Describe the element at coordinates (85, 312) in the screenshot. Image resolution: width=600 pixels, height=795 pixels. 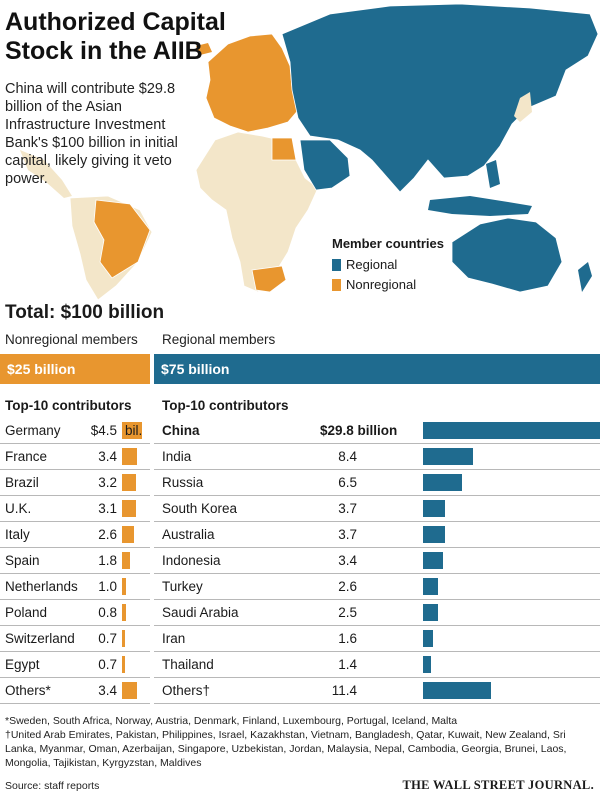
I see `total-label: Total: $100 billion` at that location.